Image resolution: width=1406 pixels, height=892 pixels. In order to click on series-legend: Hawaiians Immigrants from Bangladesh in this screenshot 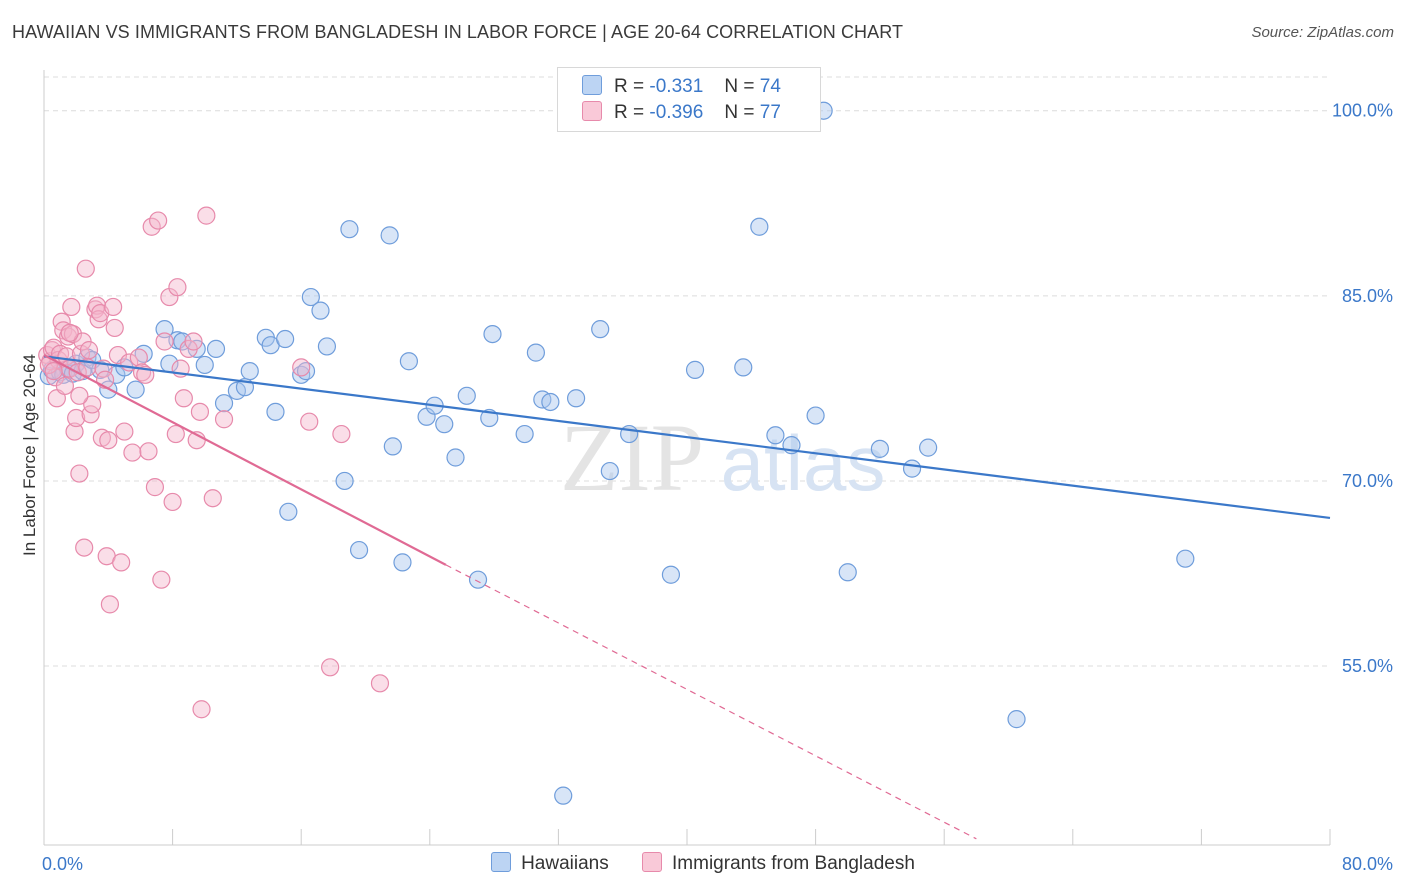, I will do `click(703, 863)`.